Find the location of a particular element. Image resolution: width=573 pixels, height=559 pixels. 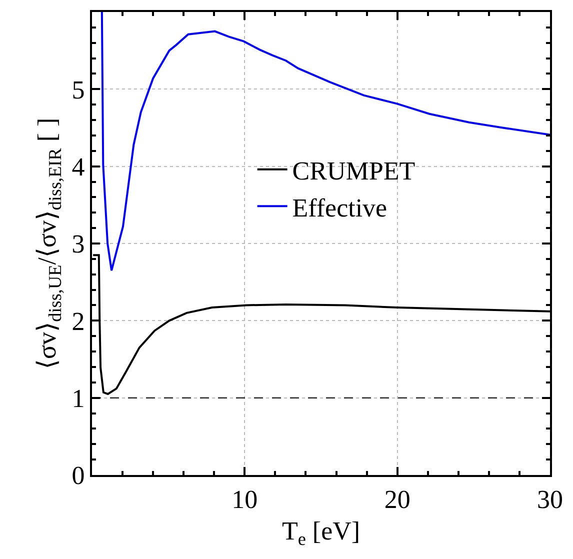

legend-label: CRUMPET is located at coordinates (354, 171).